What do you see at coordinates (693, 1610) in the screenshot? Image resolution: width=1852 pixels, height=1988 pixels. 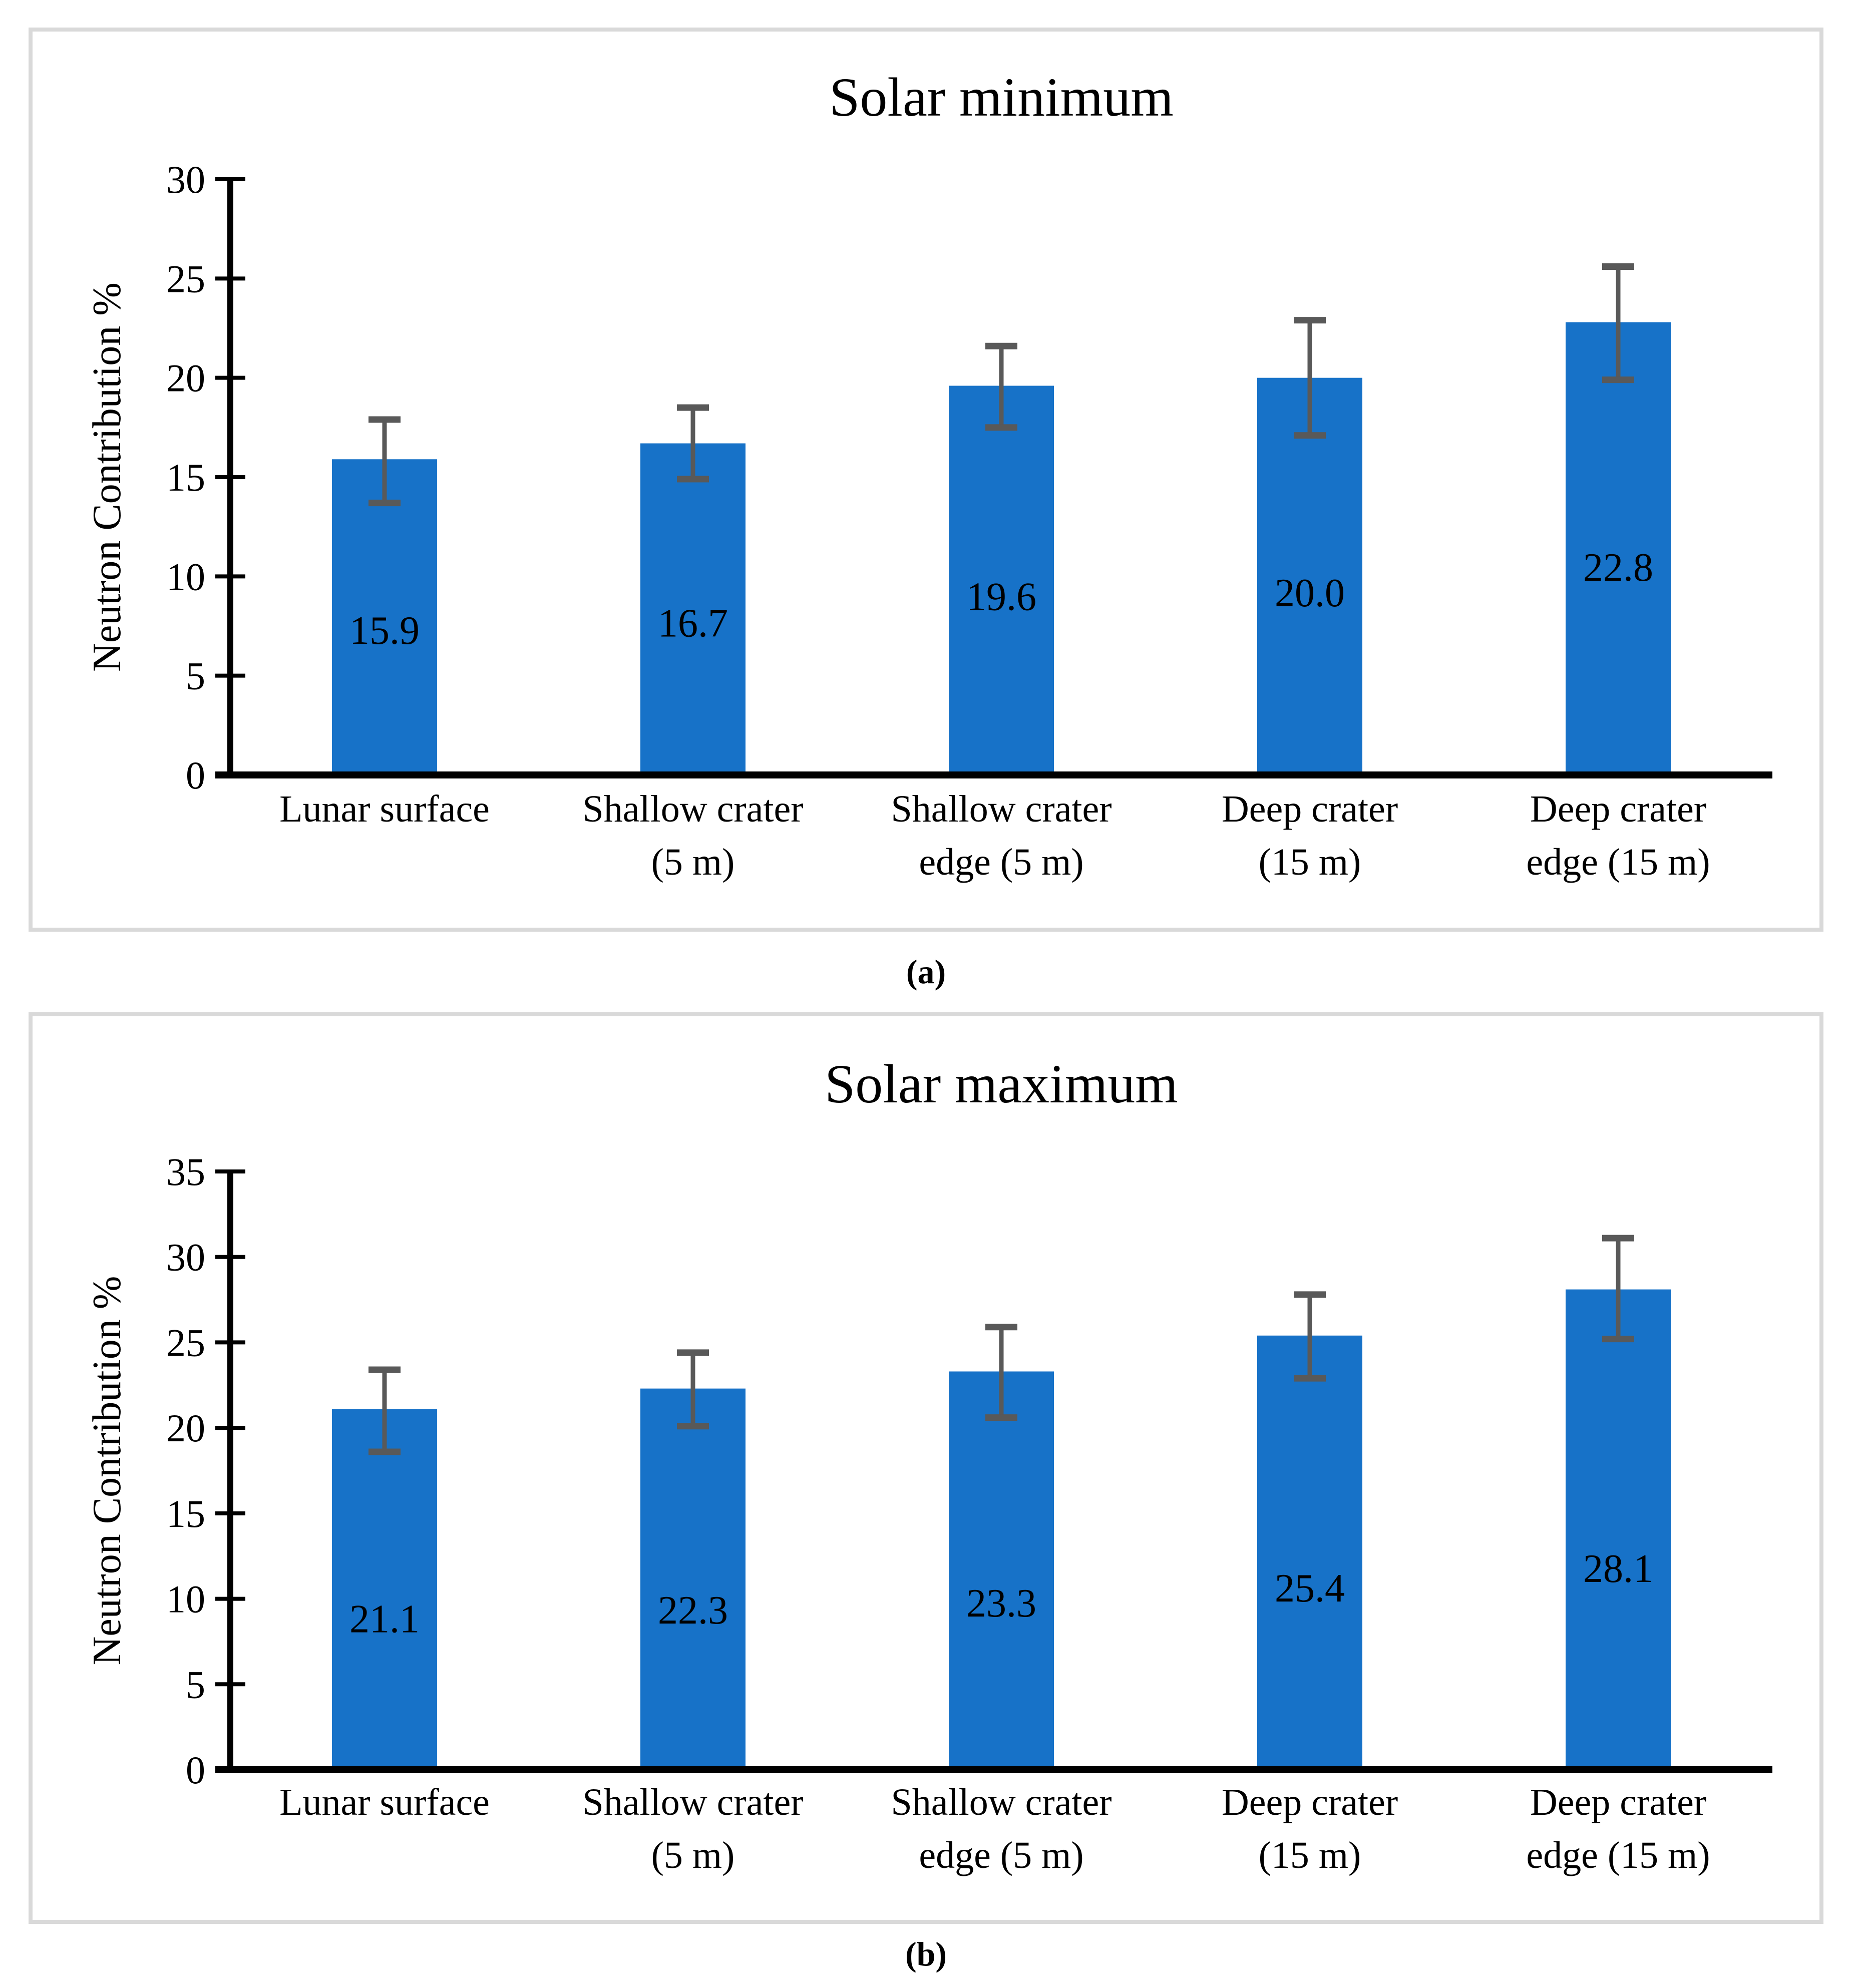 I see `bar-data-label: 22.3` at bounding box center [693, 1610].